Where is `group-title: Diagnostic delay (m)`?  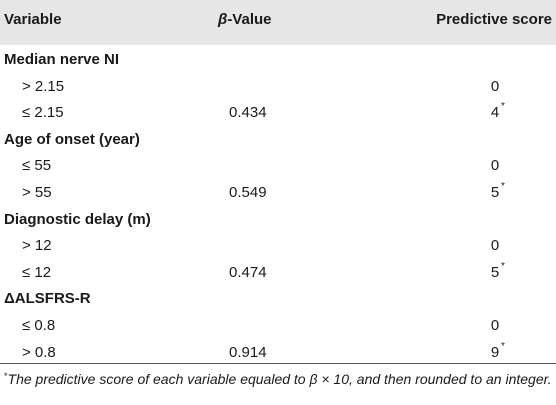
group-title: Diagnostic delay (m) is located at coordinates (77, 219).